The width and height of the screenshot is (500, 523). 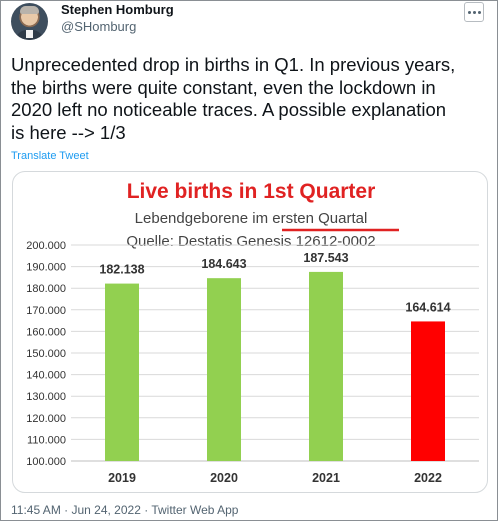 What do you see at coordinates (46, 289) in the screenshot?
I see `y-tick-label: 180.000` at bounding box center [46, 289].